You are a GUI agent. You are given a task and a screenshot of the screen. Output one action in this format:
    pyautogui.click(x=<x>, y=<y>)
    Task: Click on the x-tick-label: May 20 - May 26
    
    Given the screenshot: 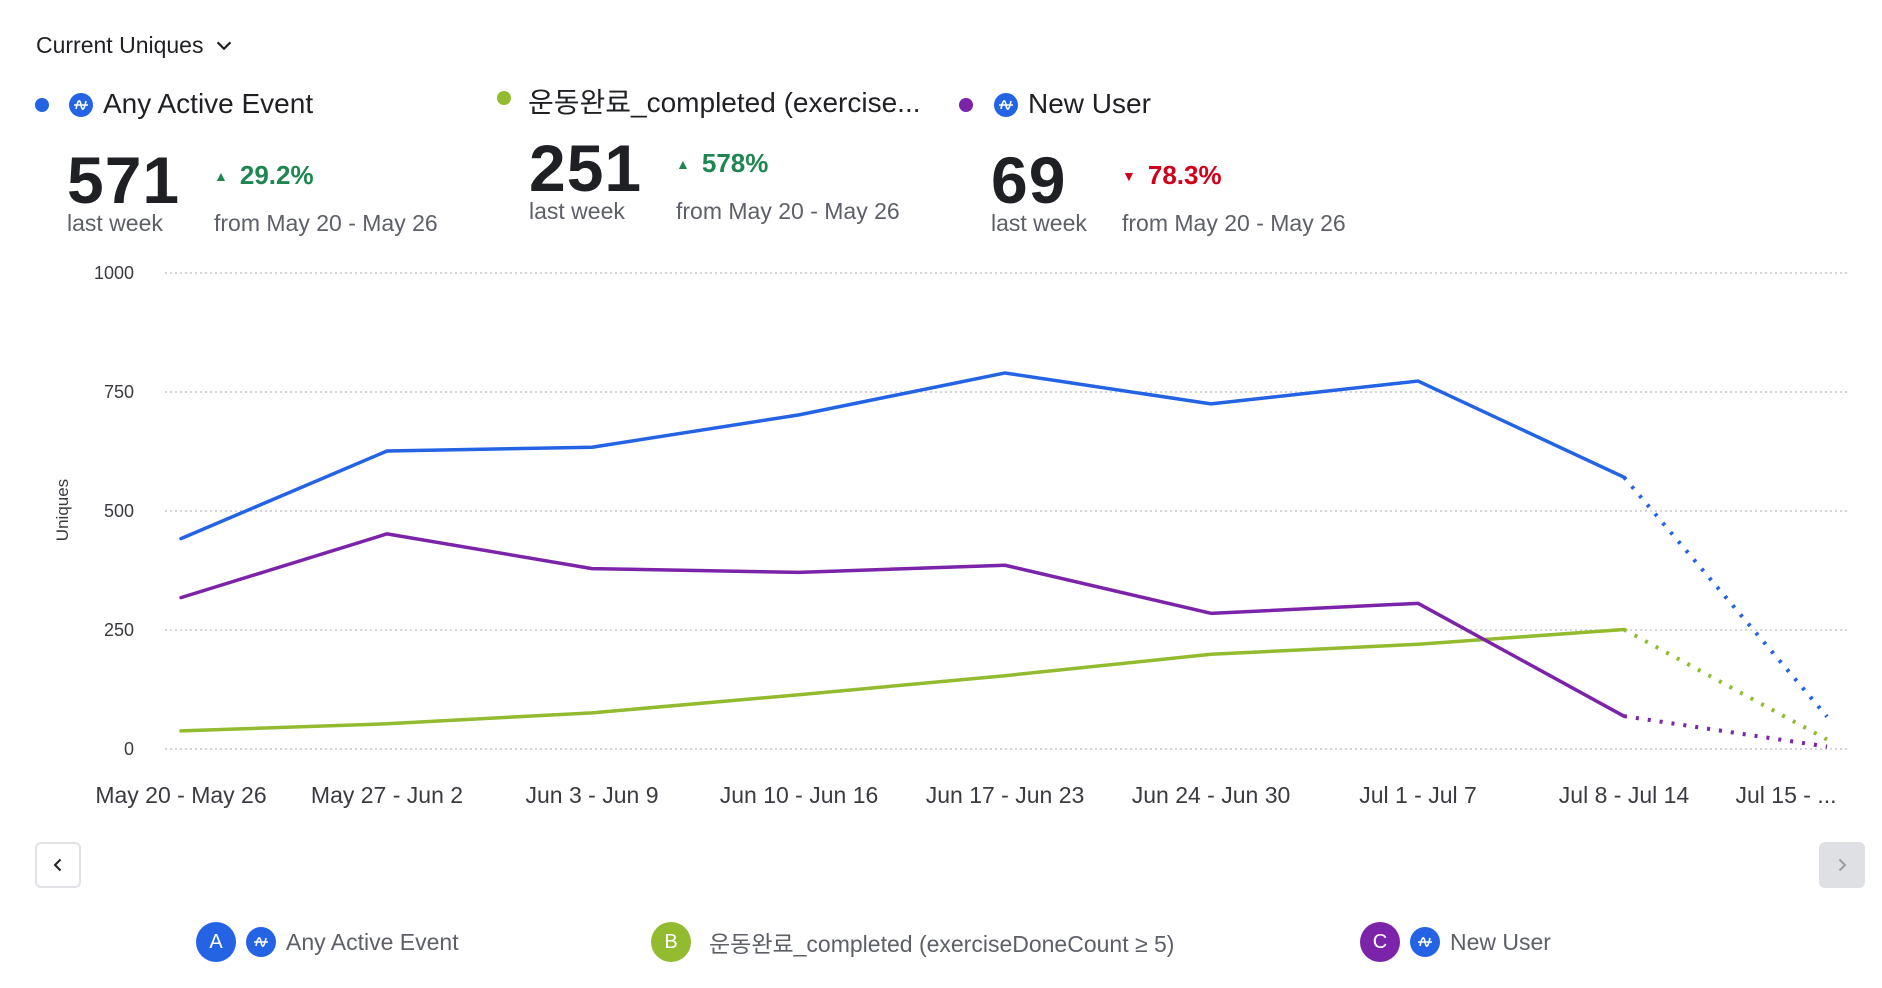 What is the action you would take?
    pyautogui.click(x=180, y=795)
    